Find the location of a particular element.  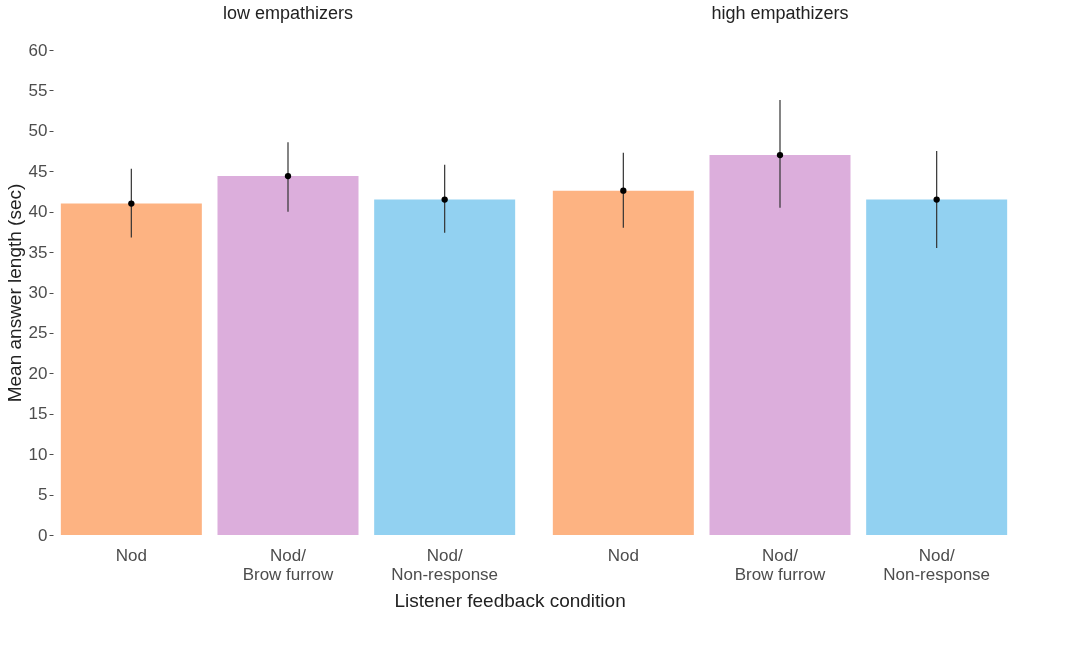

y-tick-label: 35 is located at coordinates (38, 252).